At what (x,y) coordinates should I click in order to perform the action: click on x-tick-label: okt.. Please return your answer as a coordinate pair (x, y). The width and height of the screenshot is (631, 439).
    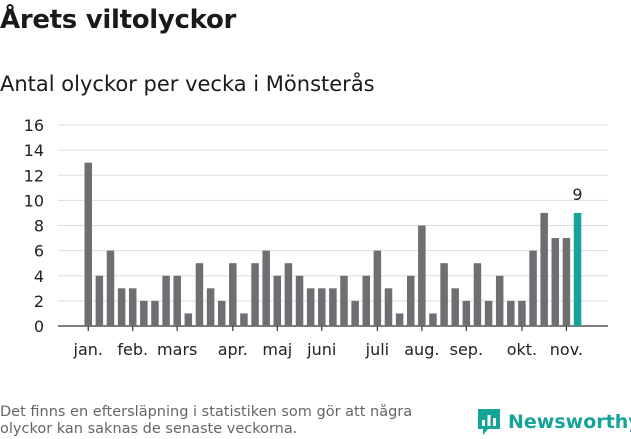
    Looking at the image, I should click on (522, 349).